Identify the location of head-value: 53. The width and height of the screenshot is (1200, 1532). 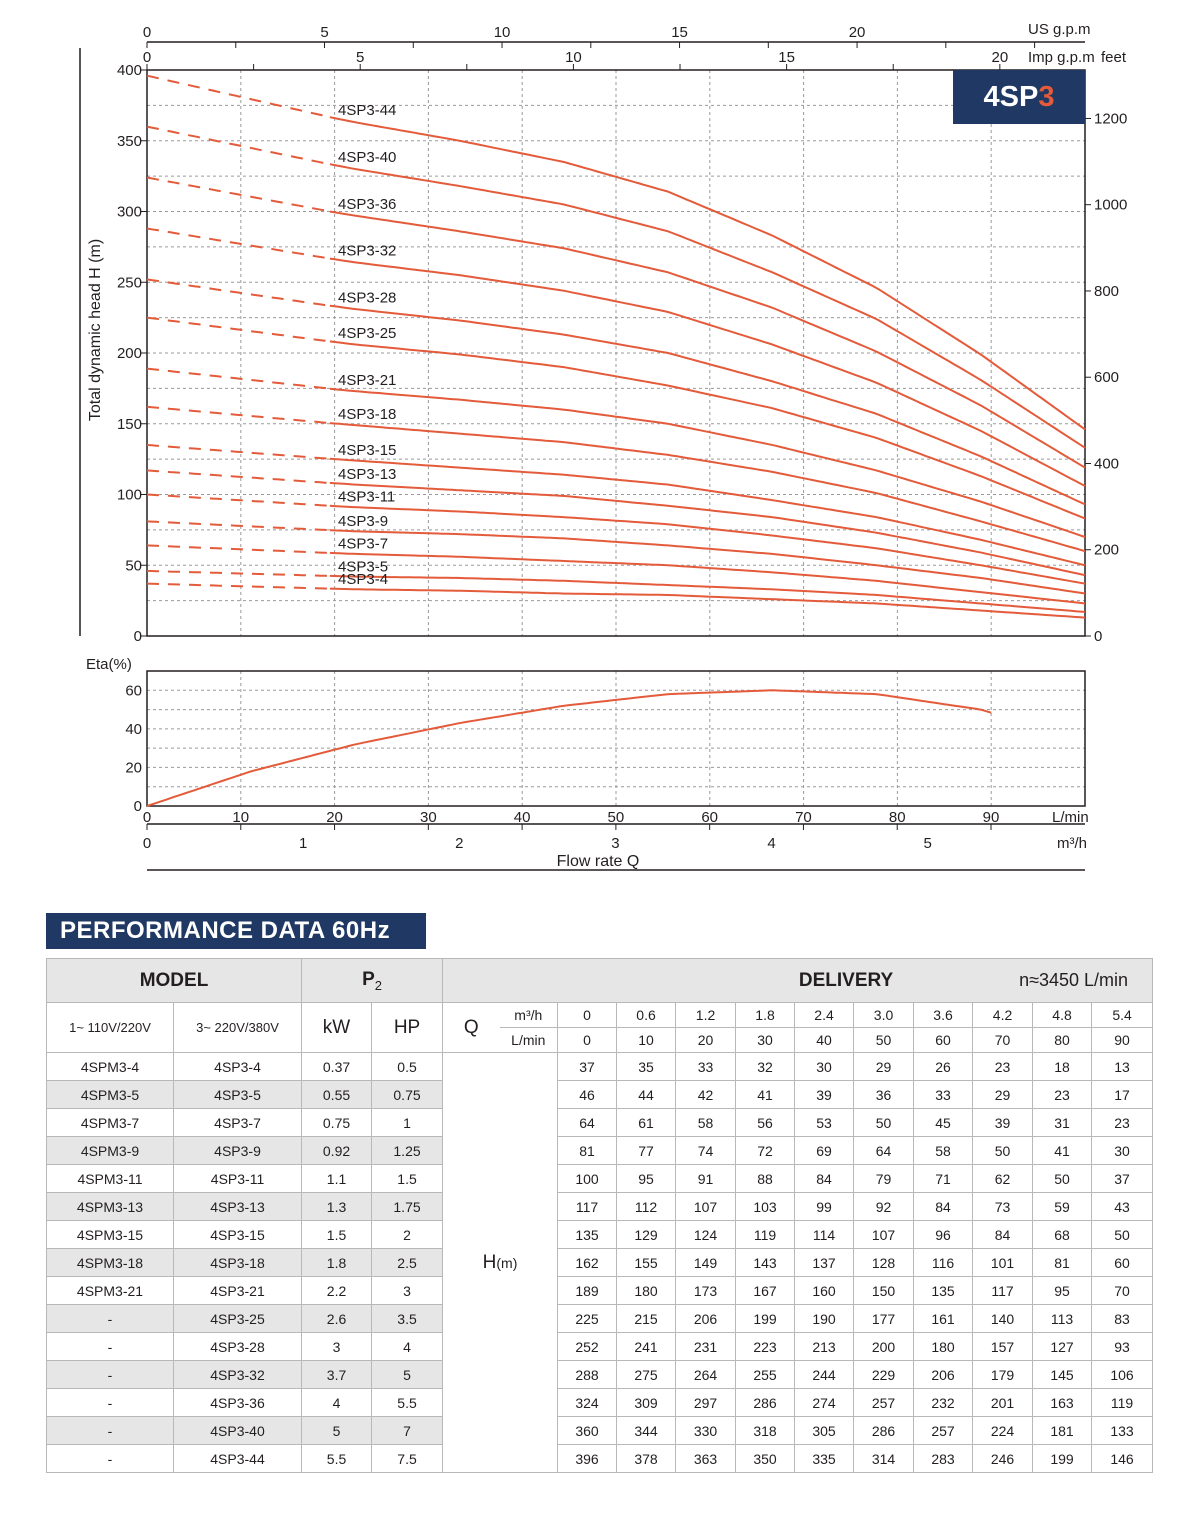
(824, 1122).